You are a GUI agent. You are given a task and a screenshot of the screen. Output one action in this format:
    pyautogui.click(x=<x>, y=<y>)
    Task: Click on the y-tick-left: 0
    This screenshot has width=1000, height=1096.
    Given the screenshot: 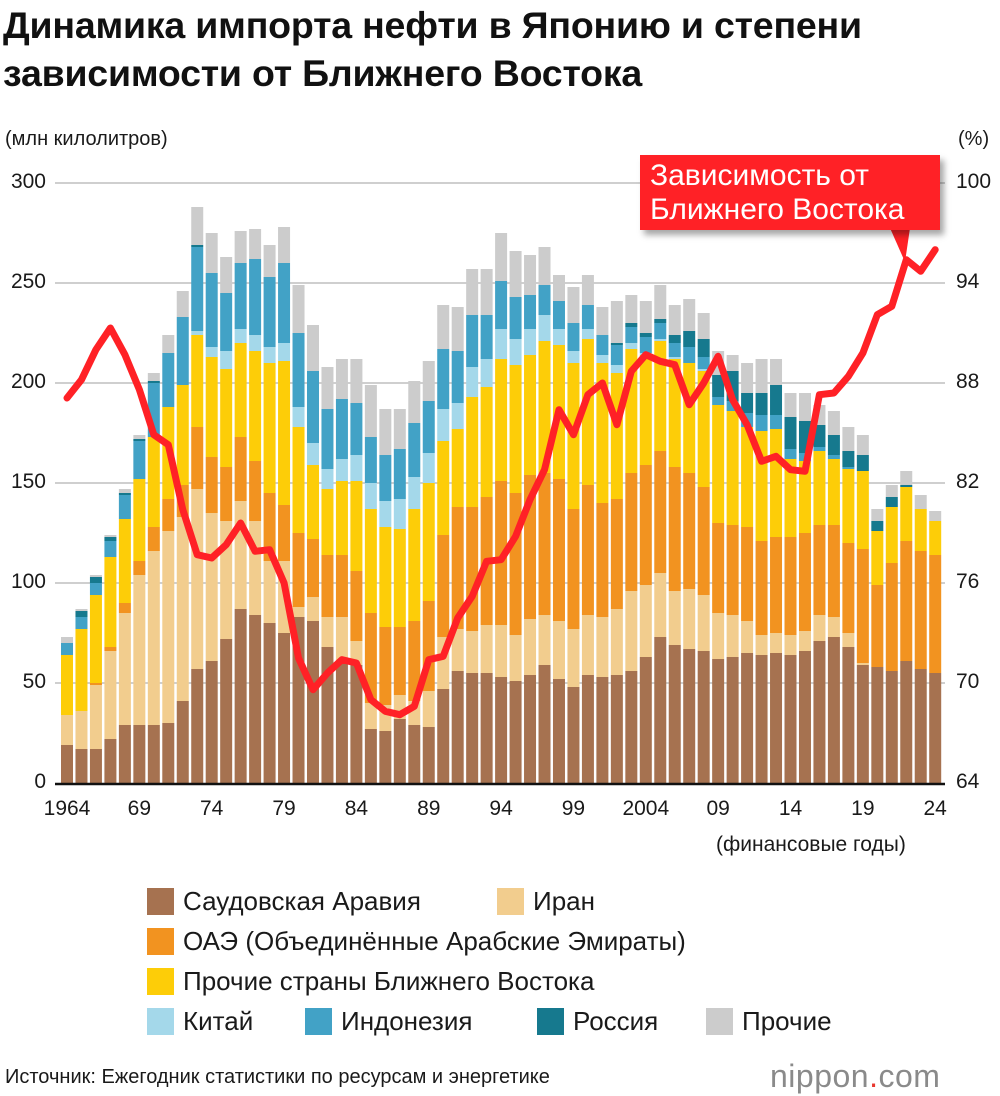 What is the action you would take?
    pyautogui.click(x=40, y=781)
    